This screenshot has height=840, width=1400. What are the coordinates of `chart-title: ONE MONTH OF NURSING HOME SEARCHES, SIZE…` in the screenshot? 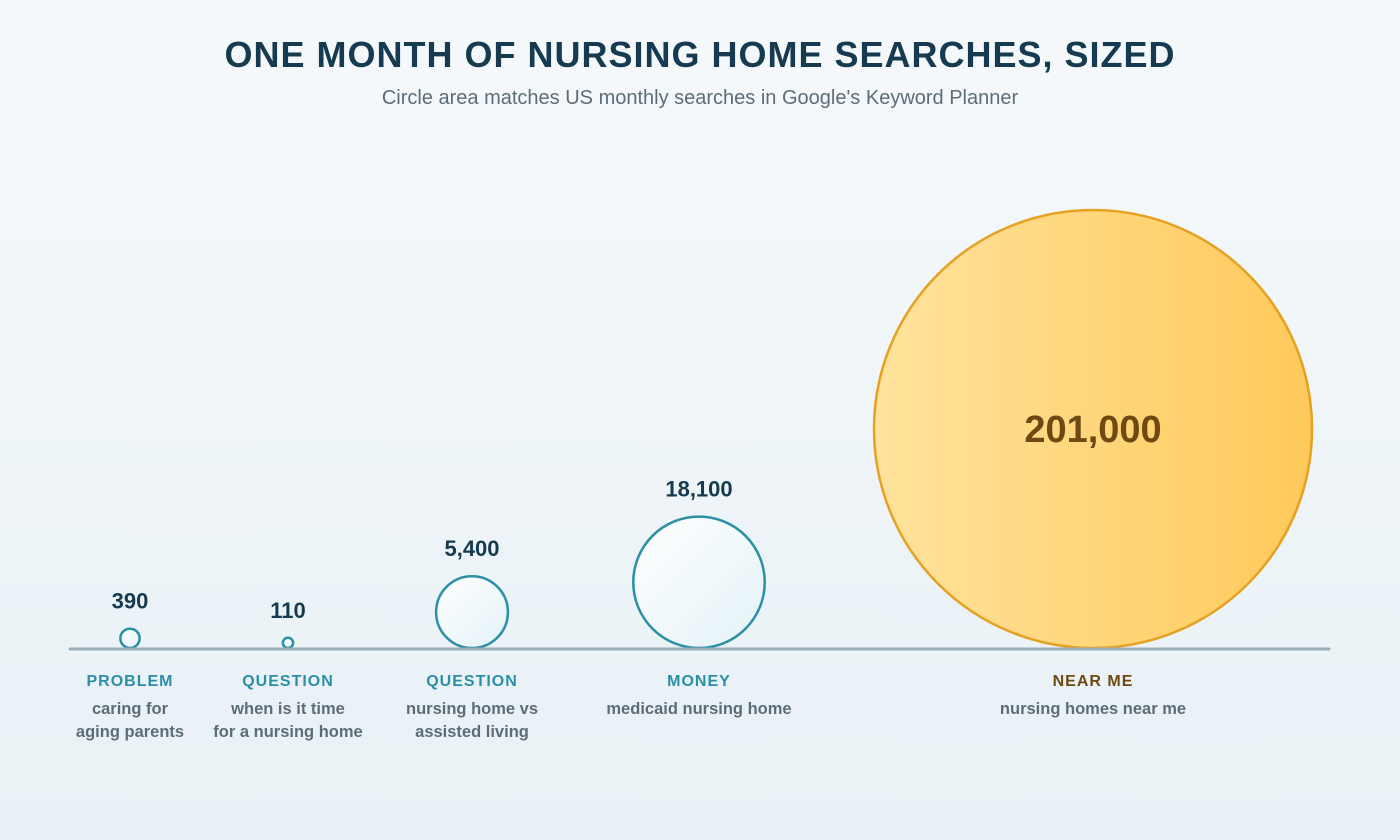 It's located at (700, 54).